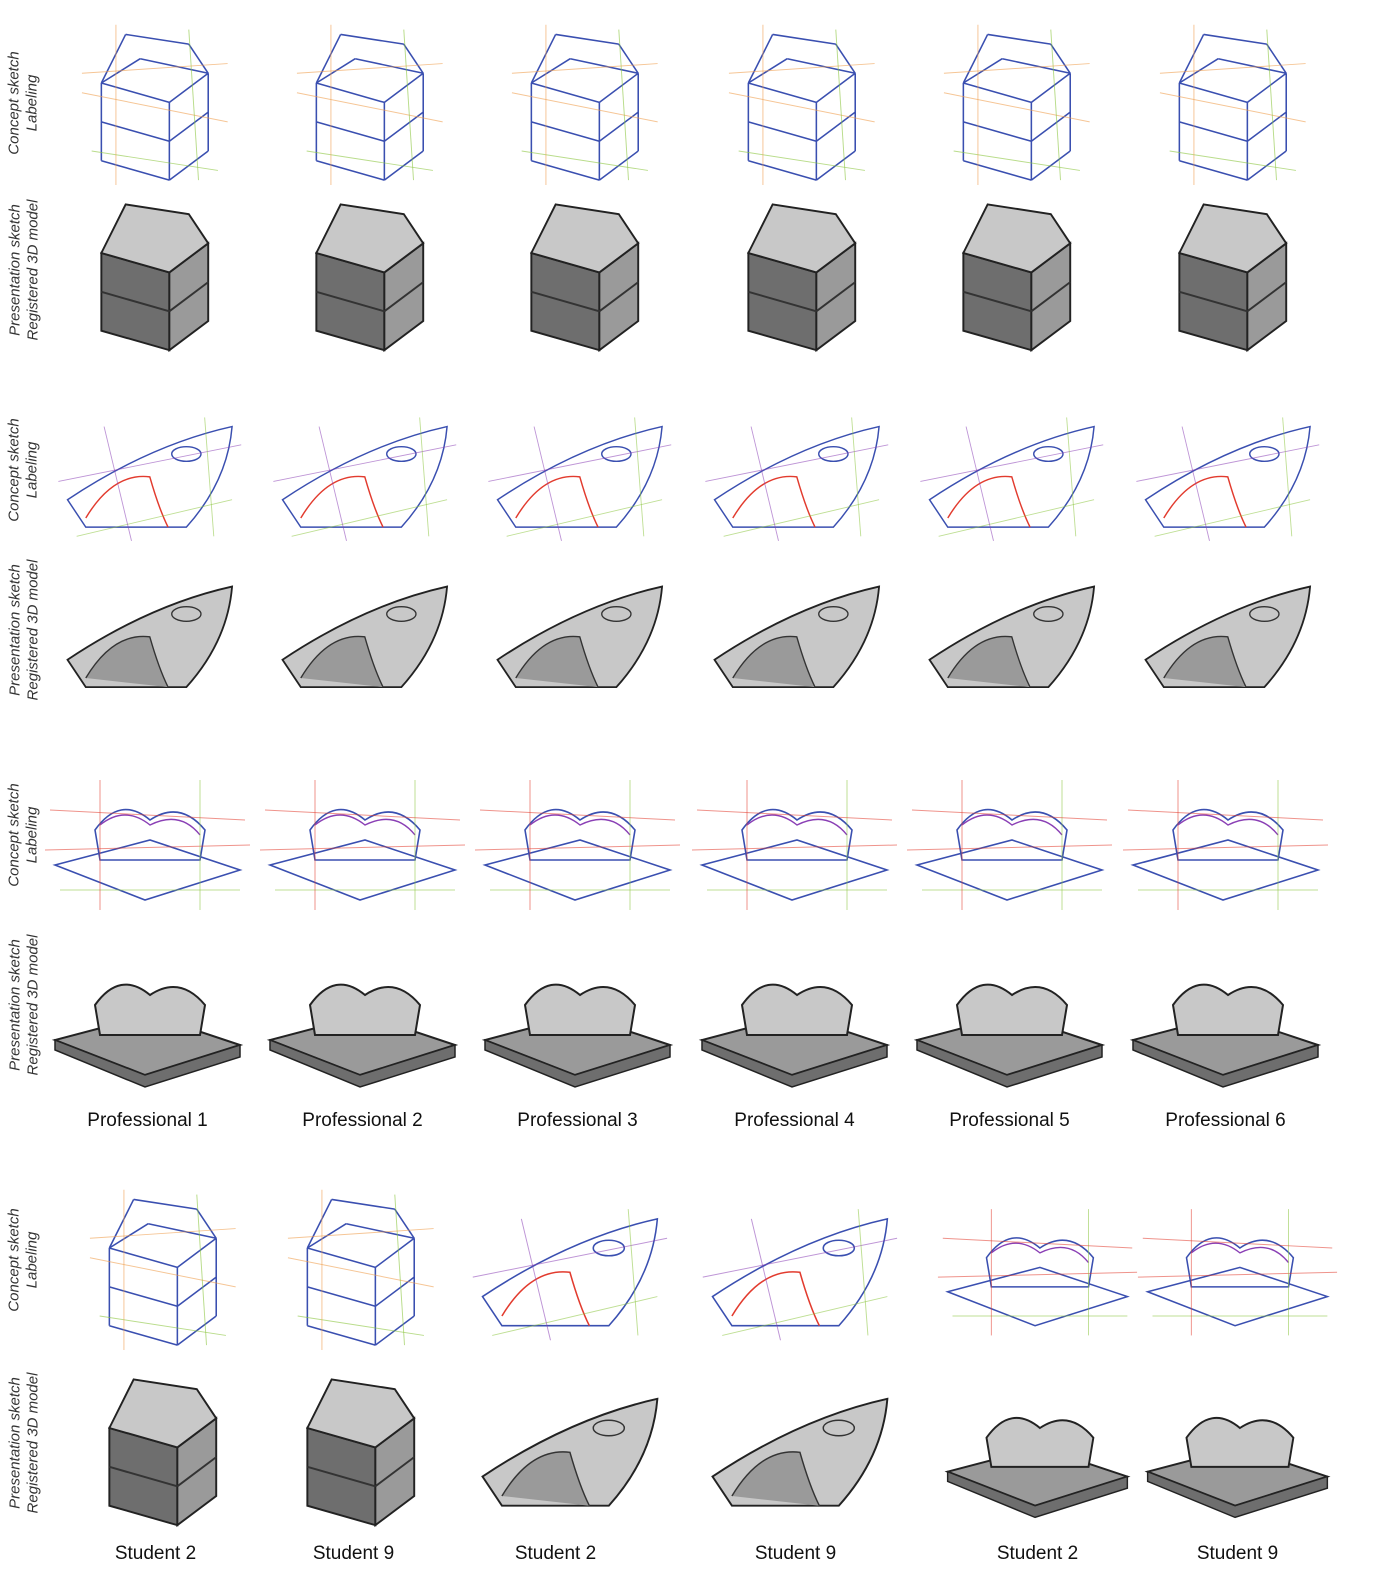  What do you see at coordinates (1037, 1445) in the screenshot?
I see `student-model-tray` at bounding box center [1037, 1445].